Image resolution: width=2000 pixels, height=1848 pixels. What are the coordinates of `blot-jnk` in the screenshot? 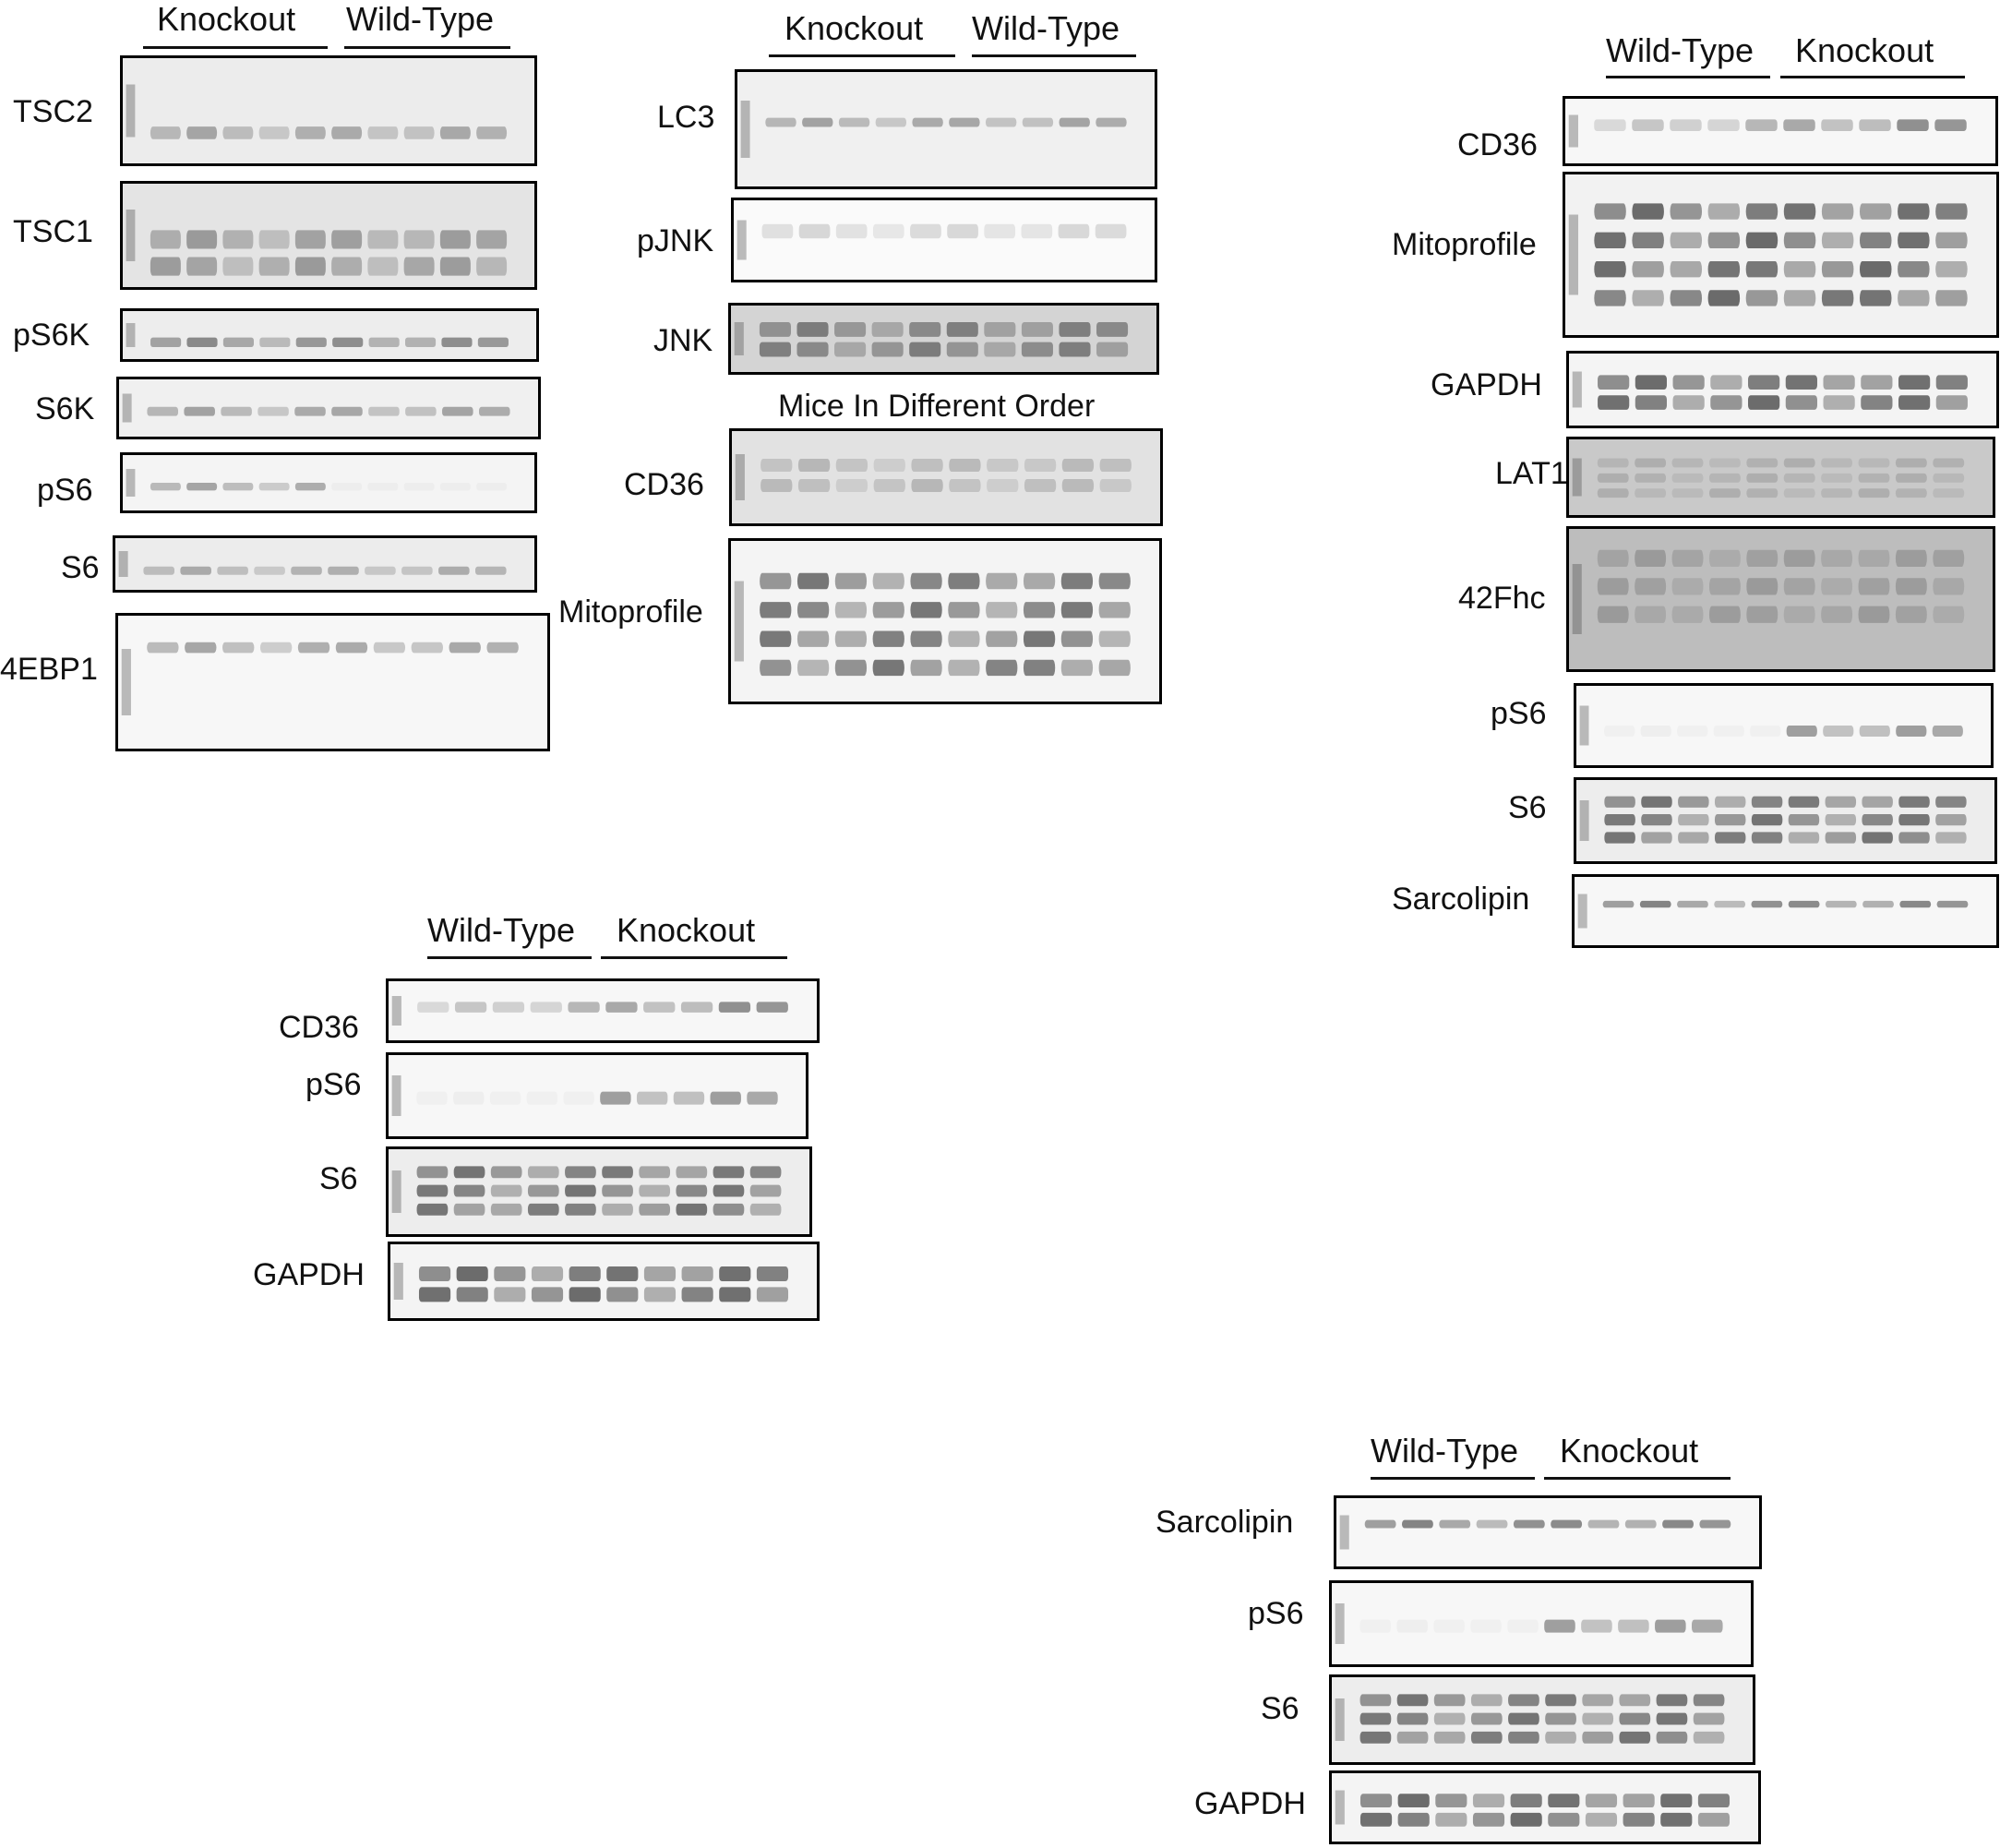 It's located at (943, 339).